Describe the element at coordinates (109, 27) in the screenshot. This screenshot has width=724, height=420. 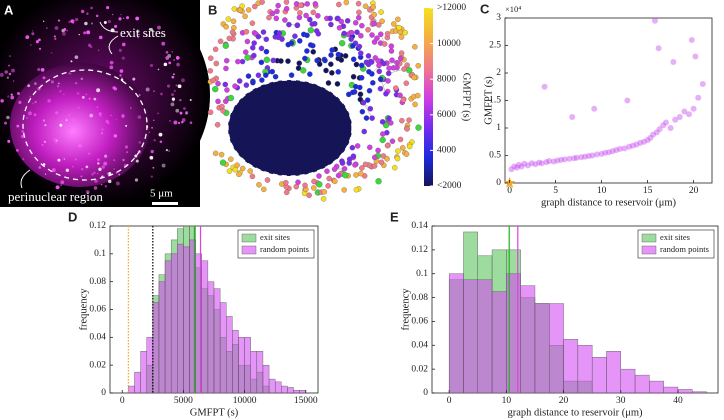
I see `arrow` at that location.